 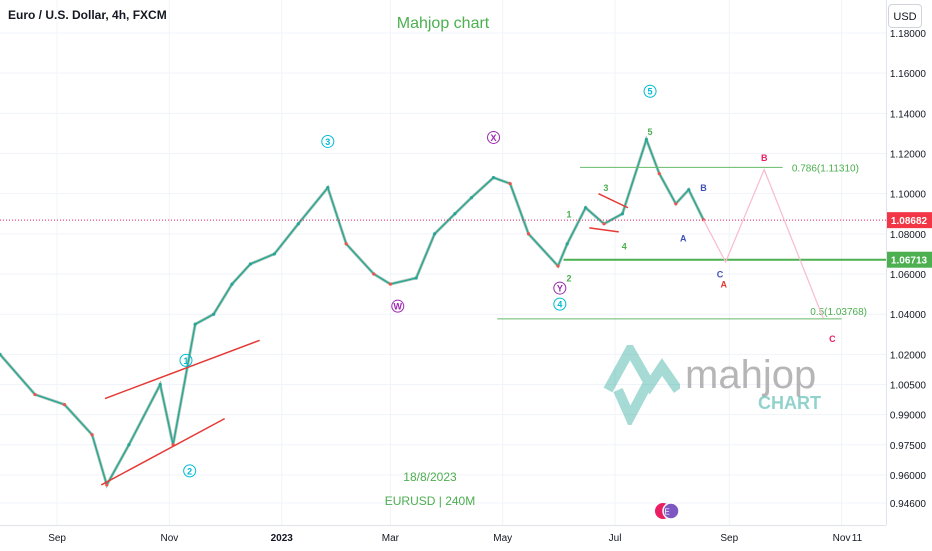 What do you see at coordinates (908, 74) in the screenshot?
I see `y-tick-label: 1.16000` at bounding box center [908, 74].